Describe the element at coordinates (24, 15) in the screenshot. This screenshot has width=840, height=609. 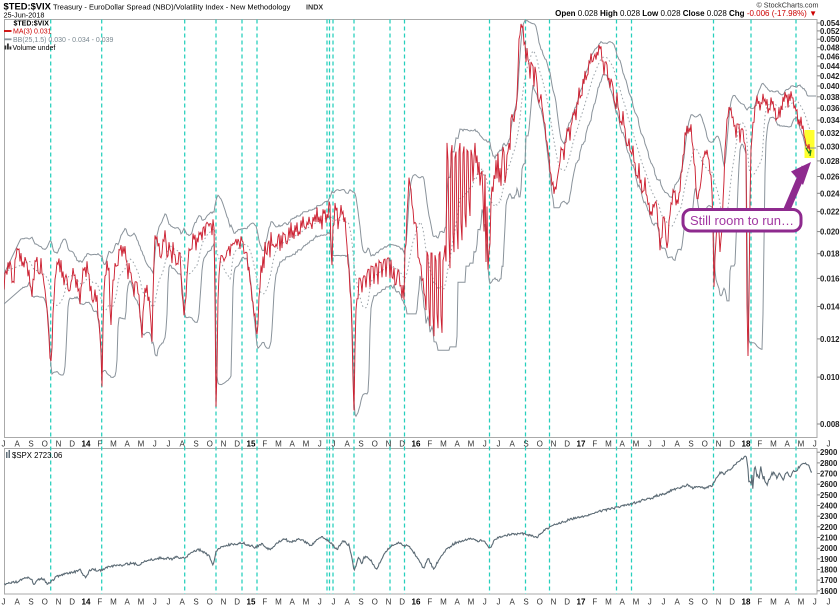
I see `svg-text: 25-Jun-2018` at that location.